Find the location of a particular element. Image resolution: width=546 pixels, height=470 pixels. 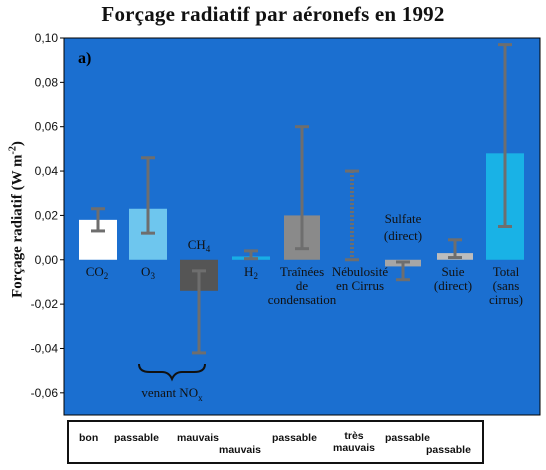

chart-title: Forçage radiatif par aéronefs en 1992 is located at coordinates (273, 14).